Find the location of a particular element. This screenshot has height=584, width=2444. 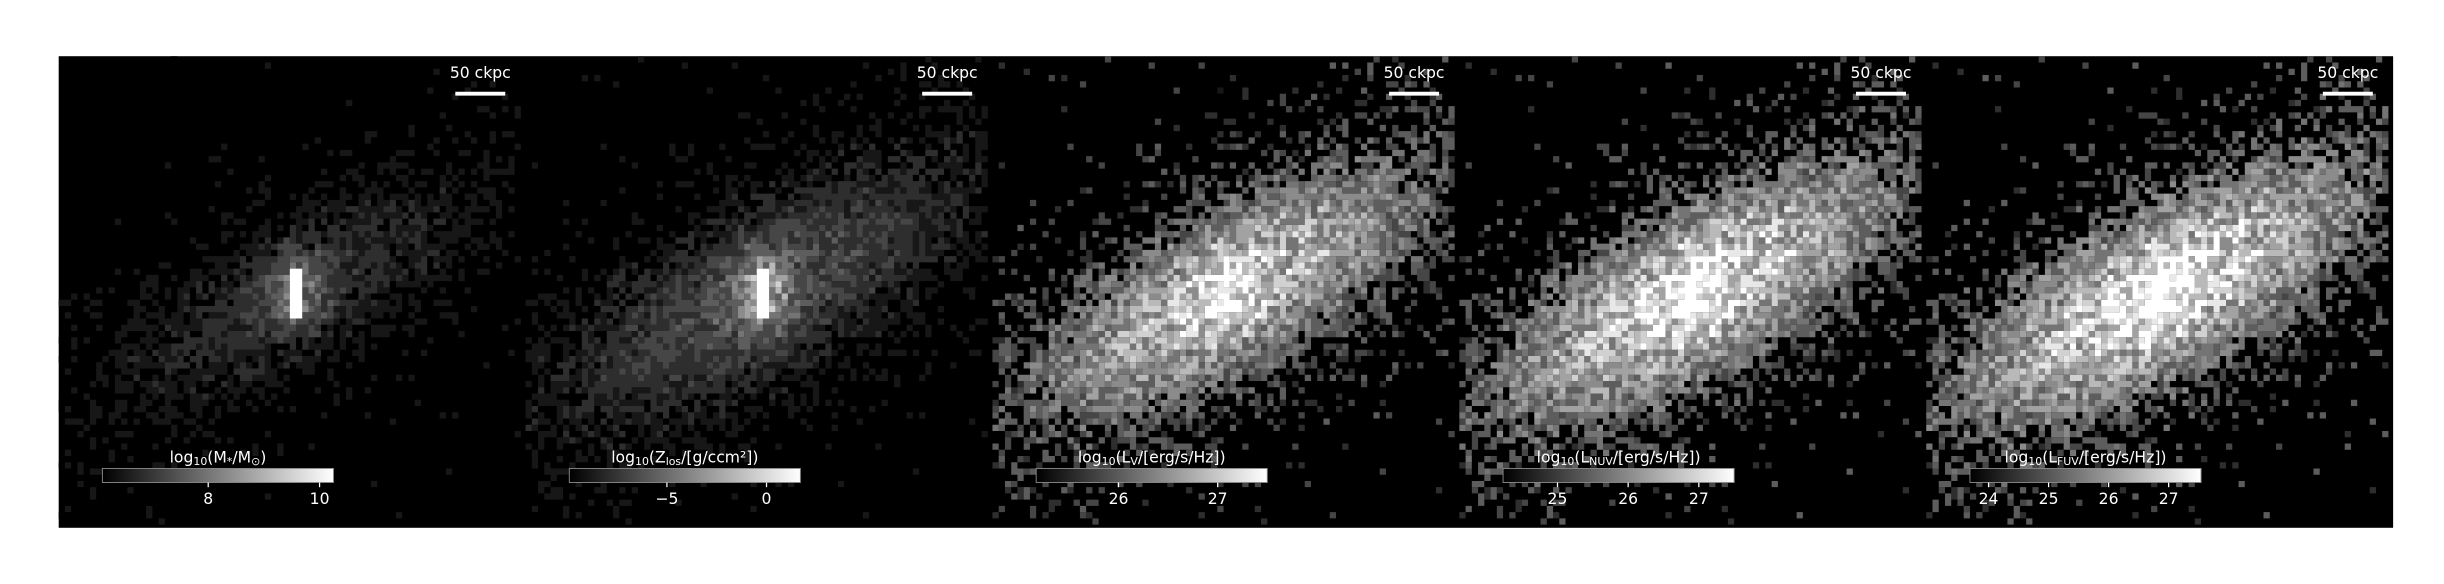

colorbar-label-subscript: V is located at coordinates (1134, 461).